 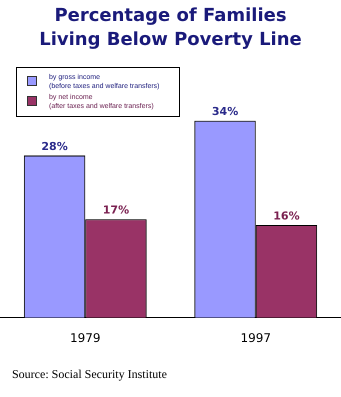 I want to click on data-label: 28%, so click(x=54, y=146).